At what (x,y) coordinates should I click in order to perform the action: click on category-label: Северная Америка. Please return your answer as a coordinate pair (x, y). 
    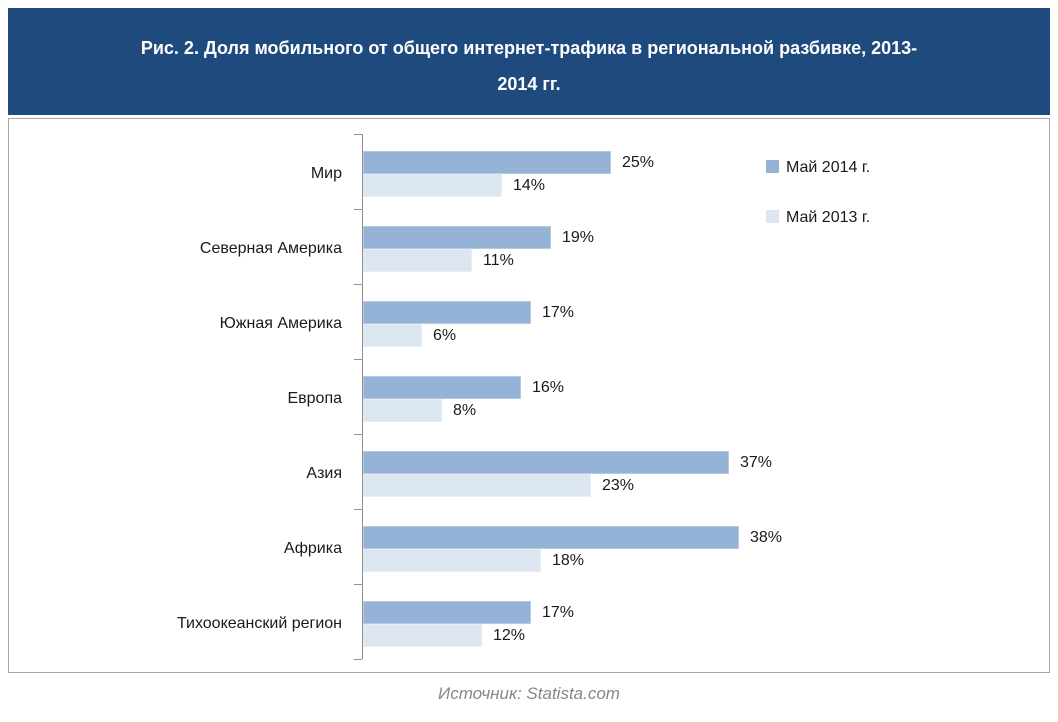
    Looking at the image, I should click on (270, 248).